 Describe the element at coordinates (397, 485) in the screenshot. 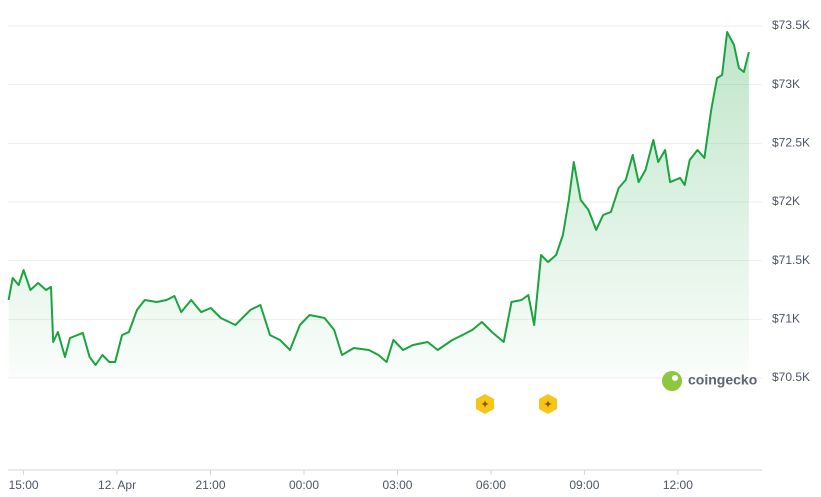

I see `x-tick-label: 03:00` at that location.